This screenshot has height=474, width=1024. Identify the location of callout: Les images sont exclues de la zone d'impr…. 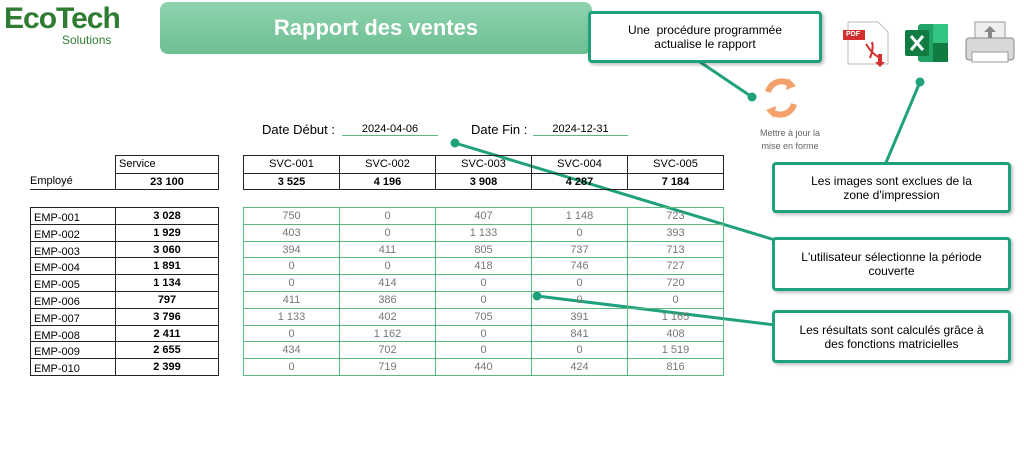
(891, 187).